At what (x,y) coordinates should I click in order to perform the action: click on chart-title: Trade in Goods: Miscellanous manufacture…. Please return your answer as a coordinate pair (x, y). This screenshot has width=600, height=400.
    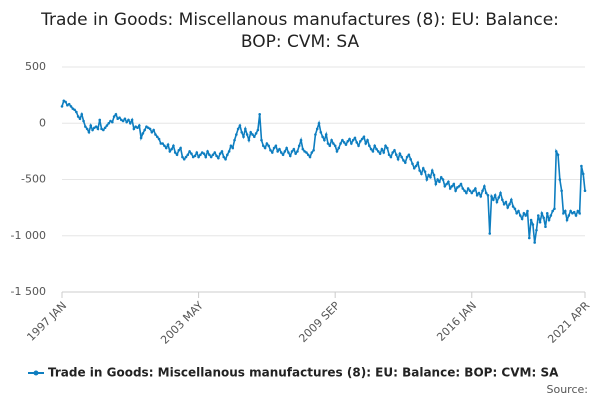
    Looking at the image, I should click on (299, 31).